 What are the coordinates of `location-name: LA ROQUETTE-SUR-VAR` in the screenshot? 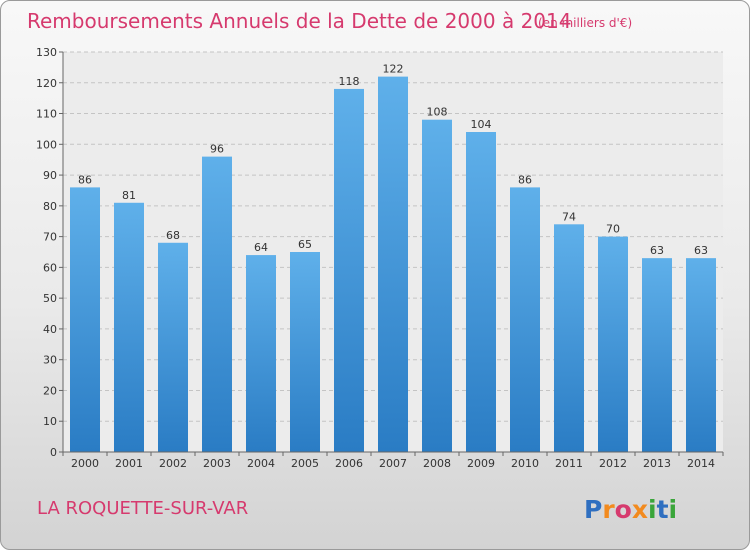 It's located at (142, 508).